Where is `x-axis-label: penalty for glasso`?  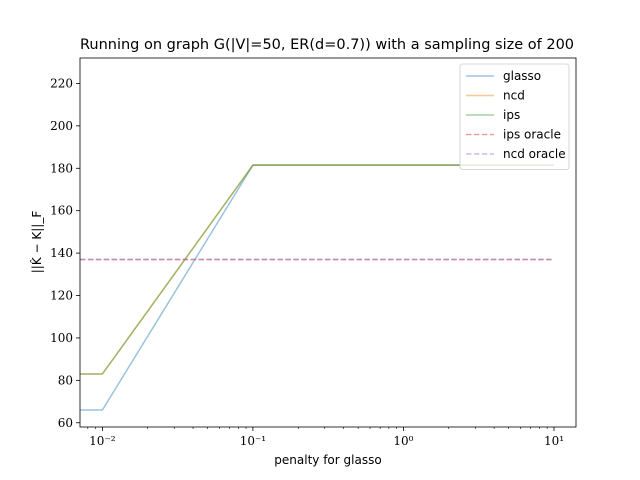
x-axis-label: penalty for glasso is located at coordinates (327, 460).